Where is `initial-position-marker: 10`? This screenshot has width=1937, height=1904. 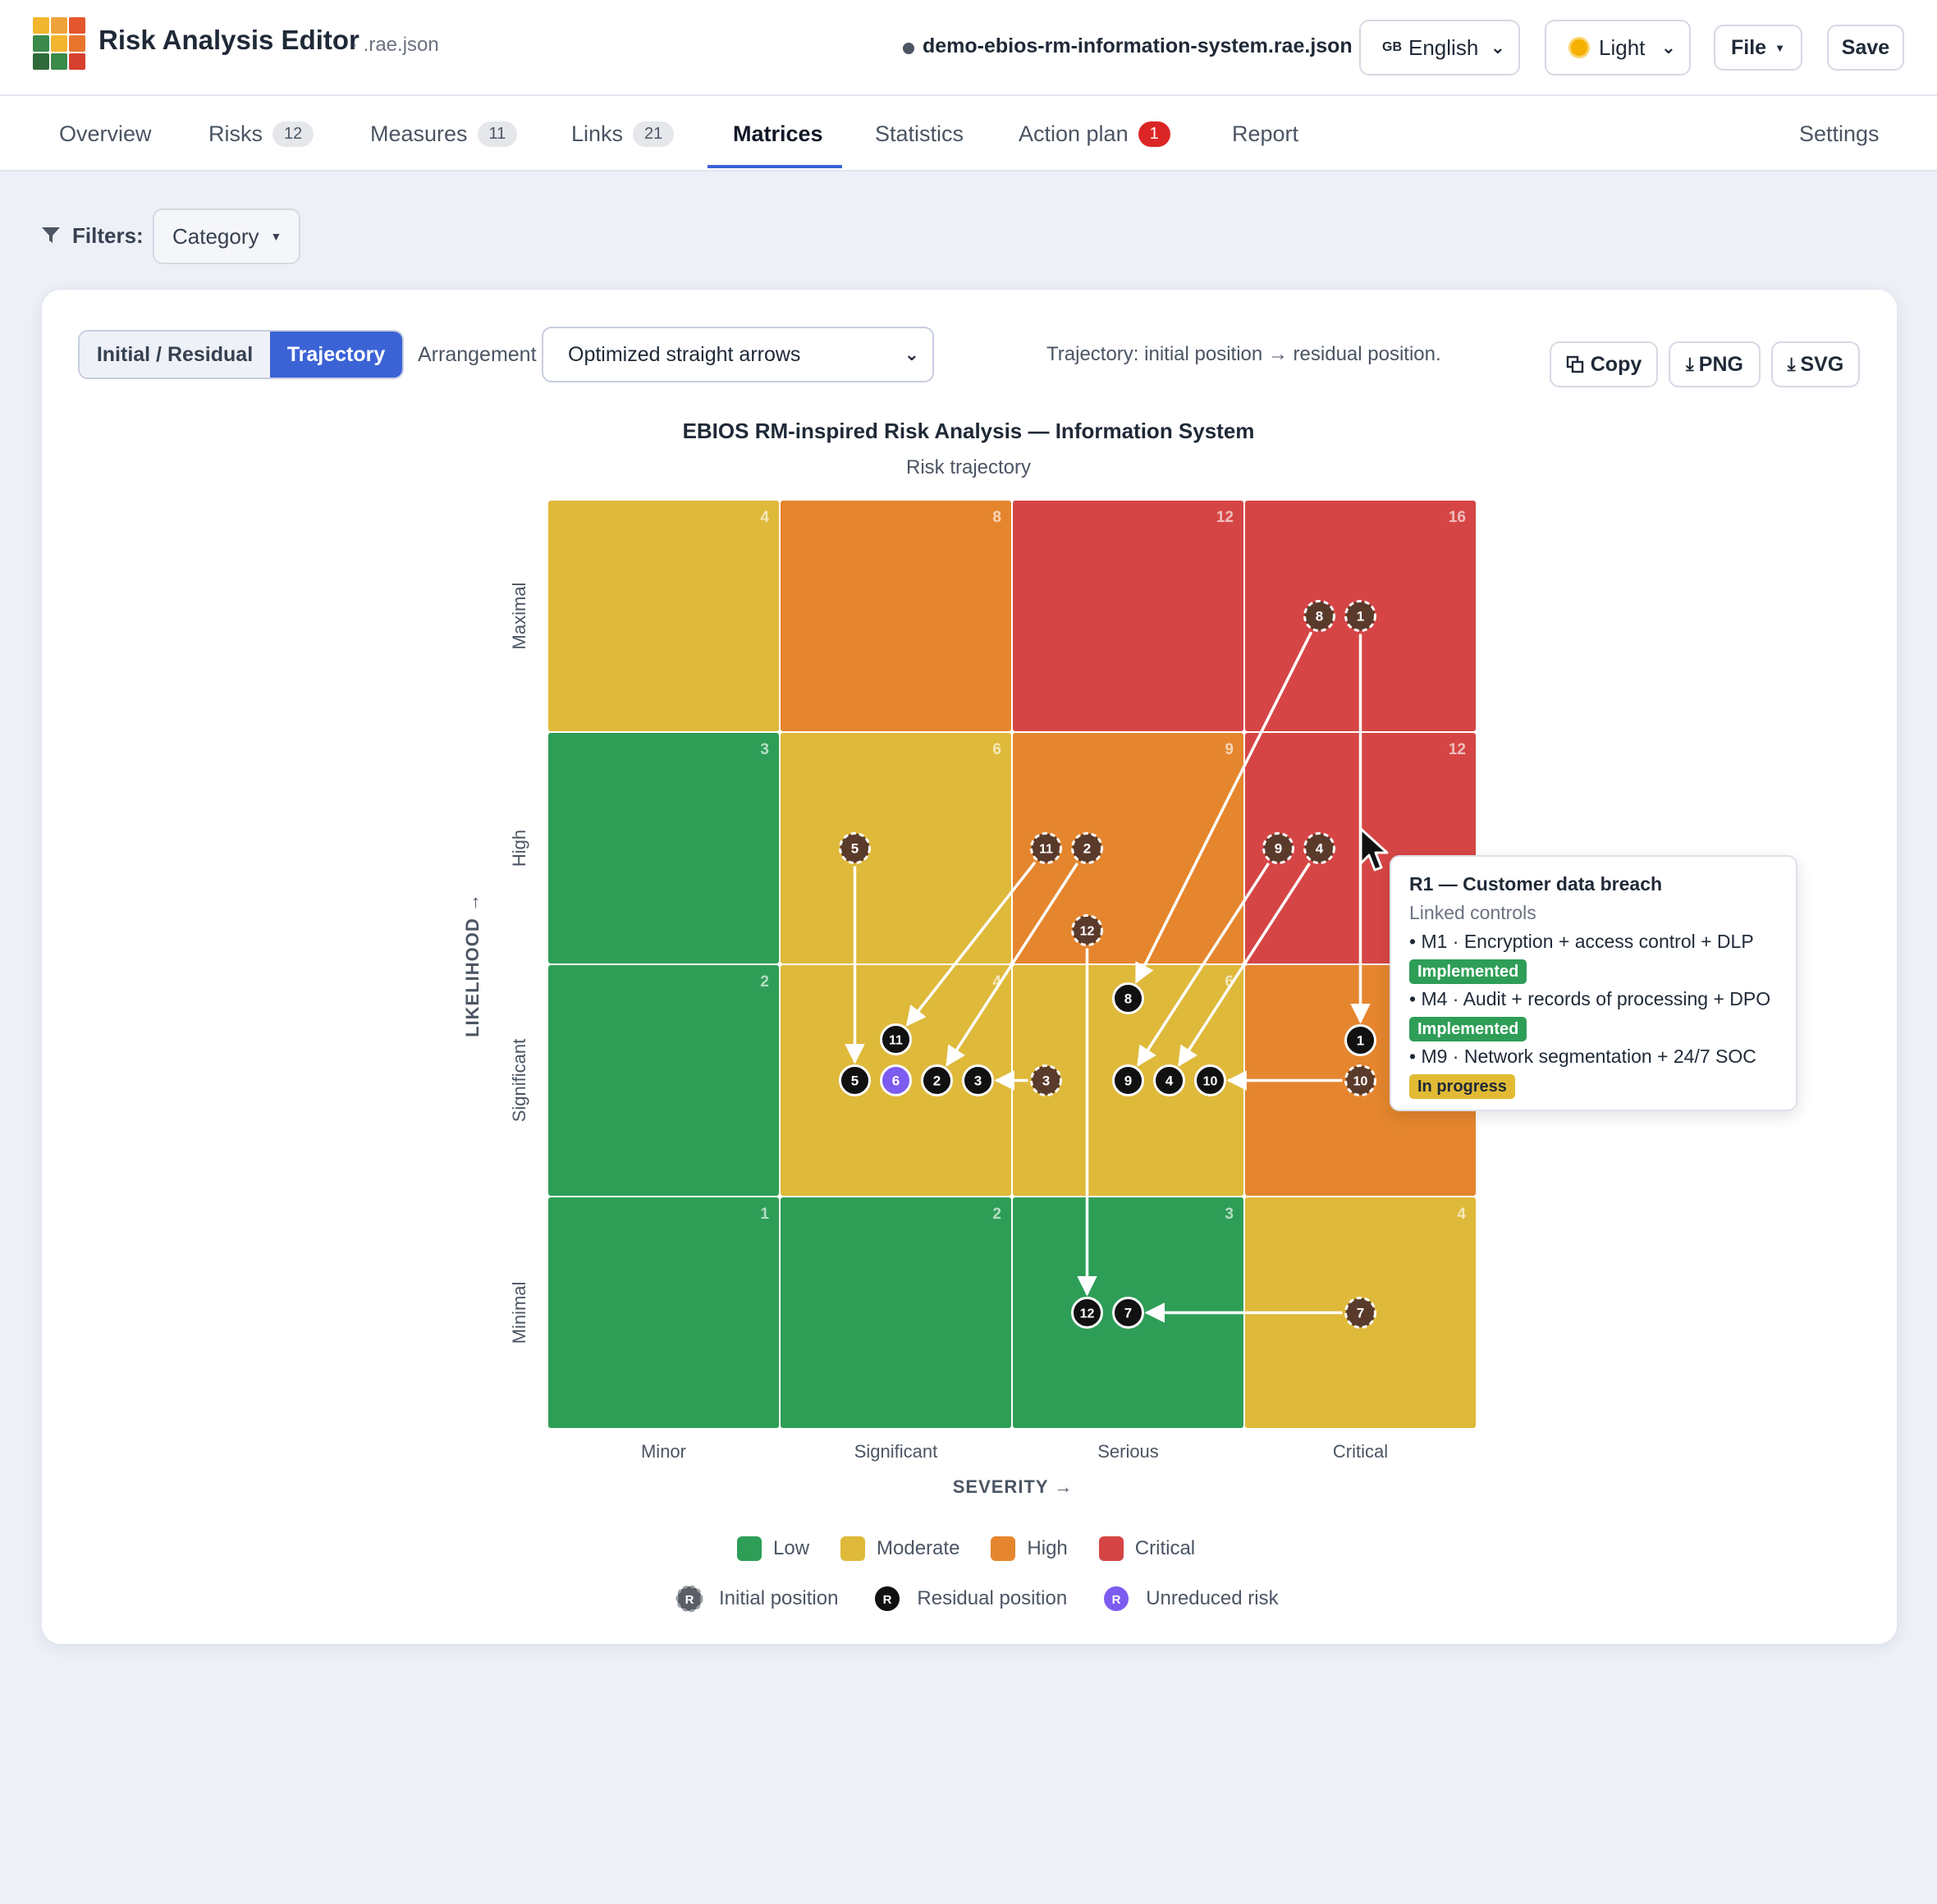
initial-position-marker: 10 is located at coordinates (1360, 1080).